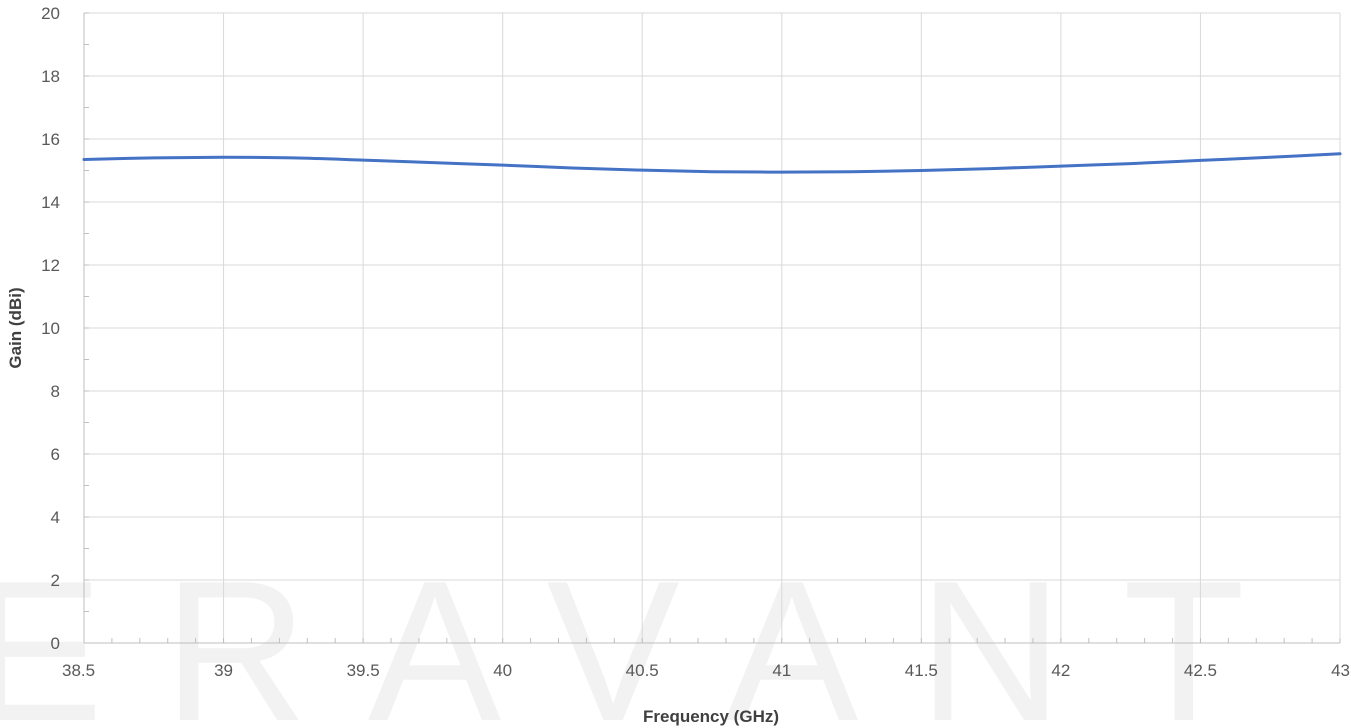 The width and height of the screenshot is (1351, 728). What do you see at coordinates (223, 670) in the screenshot?
I see `x-tick-label: 39` at bounding box center [223, 670].